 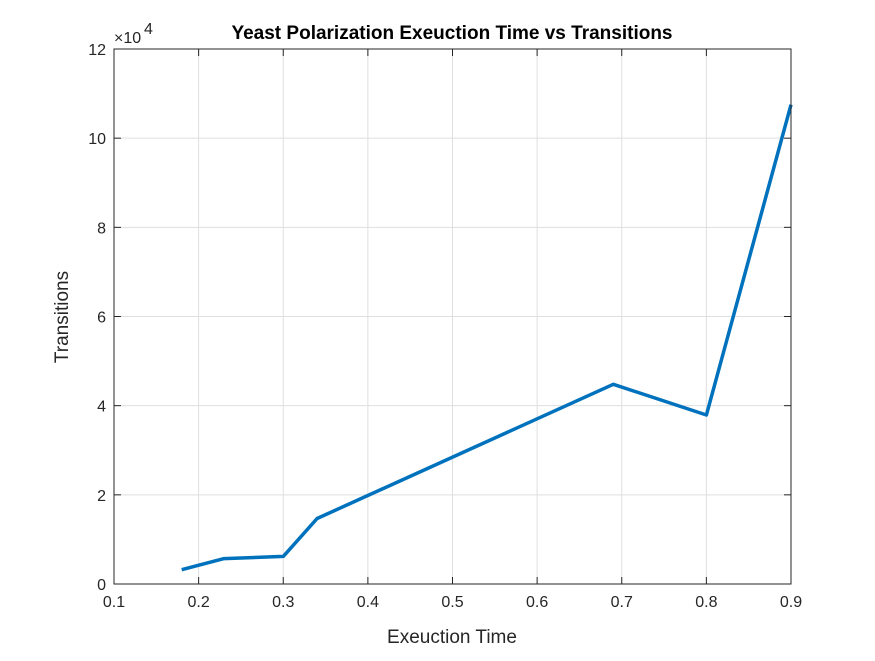 What do you see at coordinates (101, 407) in the screenshot?
I see `y-tick-label: 4` at bounding box center [101, 407].